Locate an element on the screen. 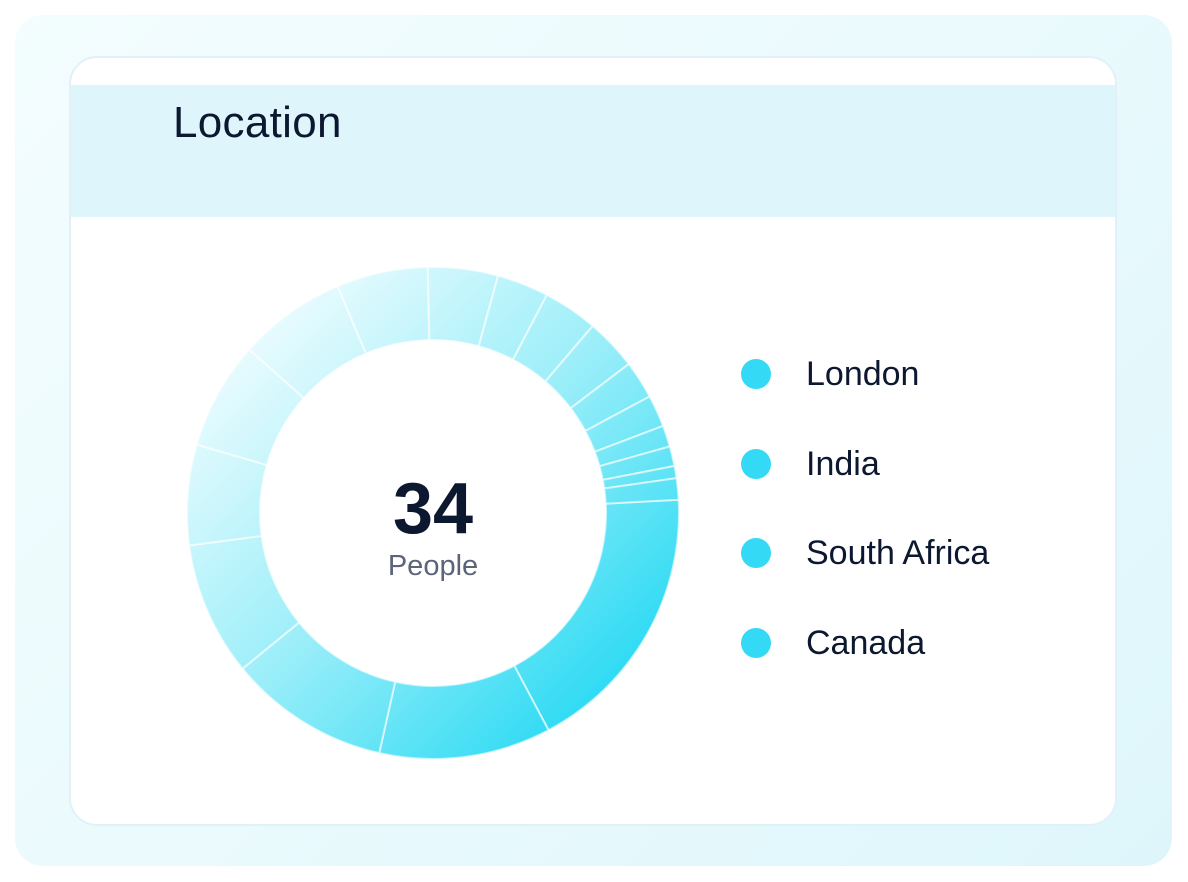 Image resolution: width=1188 pixels, height=882 pixels. card-title: Location is located at coordinates (257, 122).